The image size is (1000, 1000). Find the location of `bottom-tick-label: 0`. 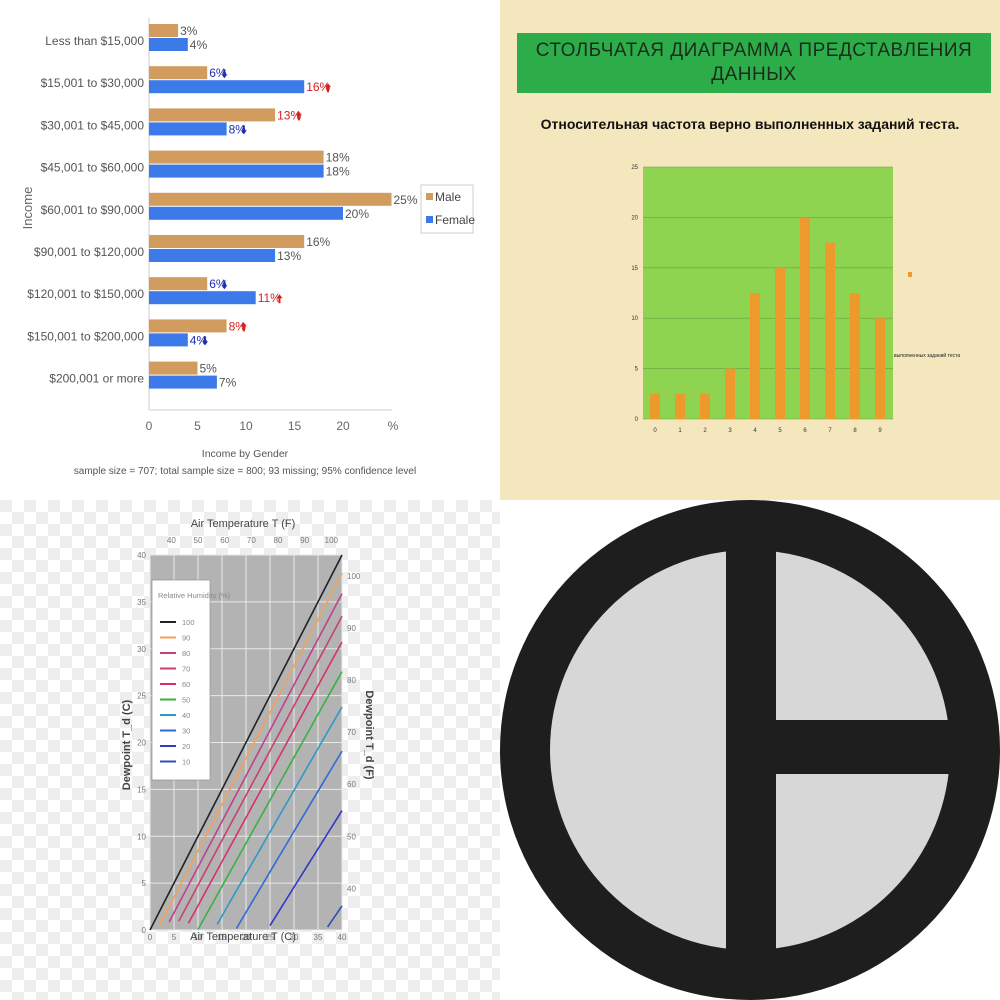

bottom-tick-label: 0 is located at coordinates (150, 937).